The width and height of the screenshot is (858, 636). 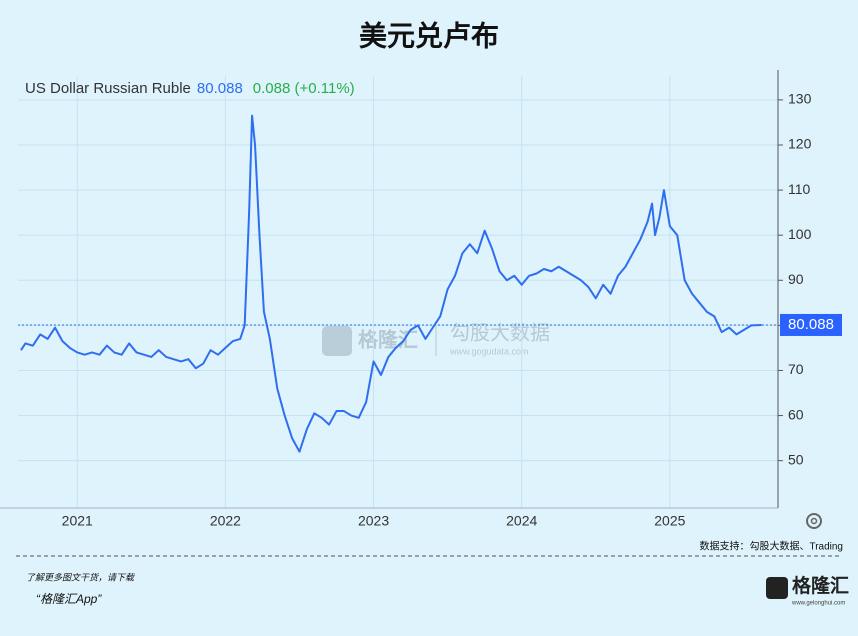 I want to click on logo-url: www.gelonghui.com, so click(x=818, y=604).